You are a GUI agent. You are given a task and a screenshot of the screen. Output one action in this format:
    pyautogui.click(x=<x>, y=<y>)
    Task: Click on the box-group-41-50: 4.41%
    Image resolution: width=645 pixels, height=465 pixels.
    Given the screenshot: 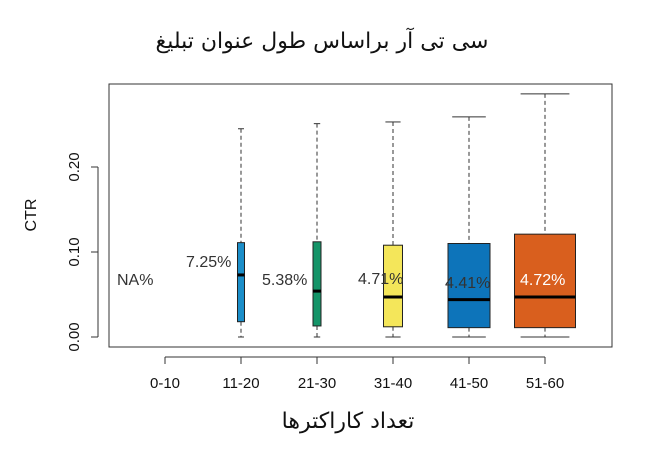 What is the action you would take?
    pyautogui.click(x=468, y=227)
    